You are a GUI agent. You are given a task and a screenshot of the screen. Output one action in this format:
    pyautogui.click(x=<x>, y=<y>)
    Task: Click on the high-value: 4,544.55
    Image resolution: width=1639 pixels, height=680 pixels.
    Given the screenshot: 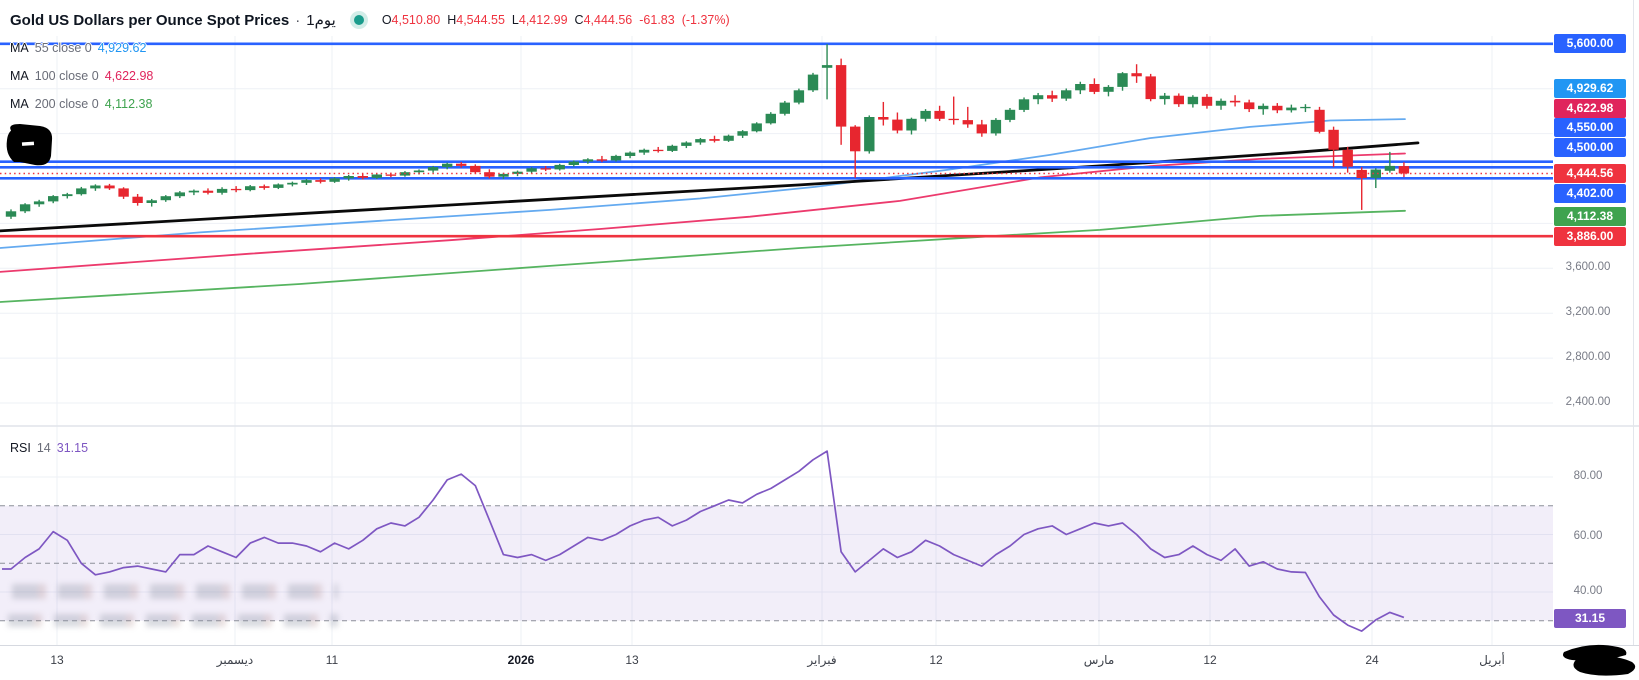 What is the action you would take?
    pyautogui.click(x=480, y=20)
    